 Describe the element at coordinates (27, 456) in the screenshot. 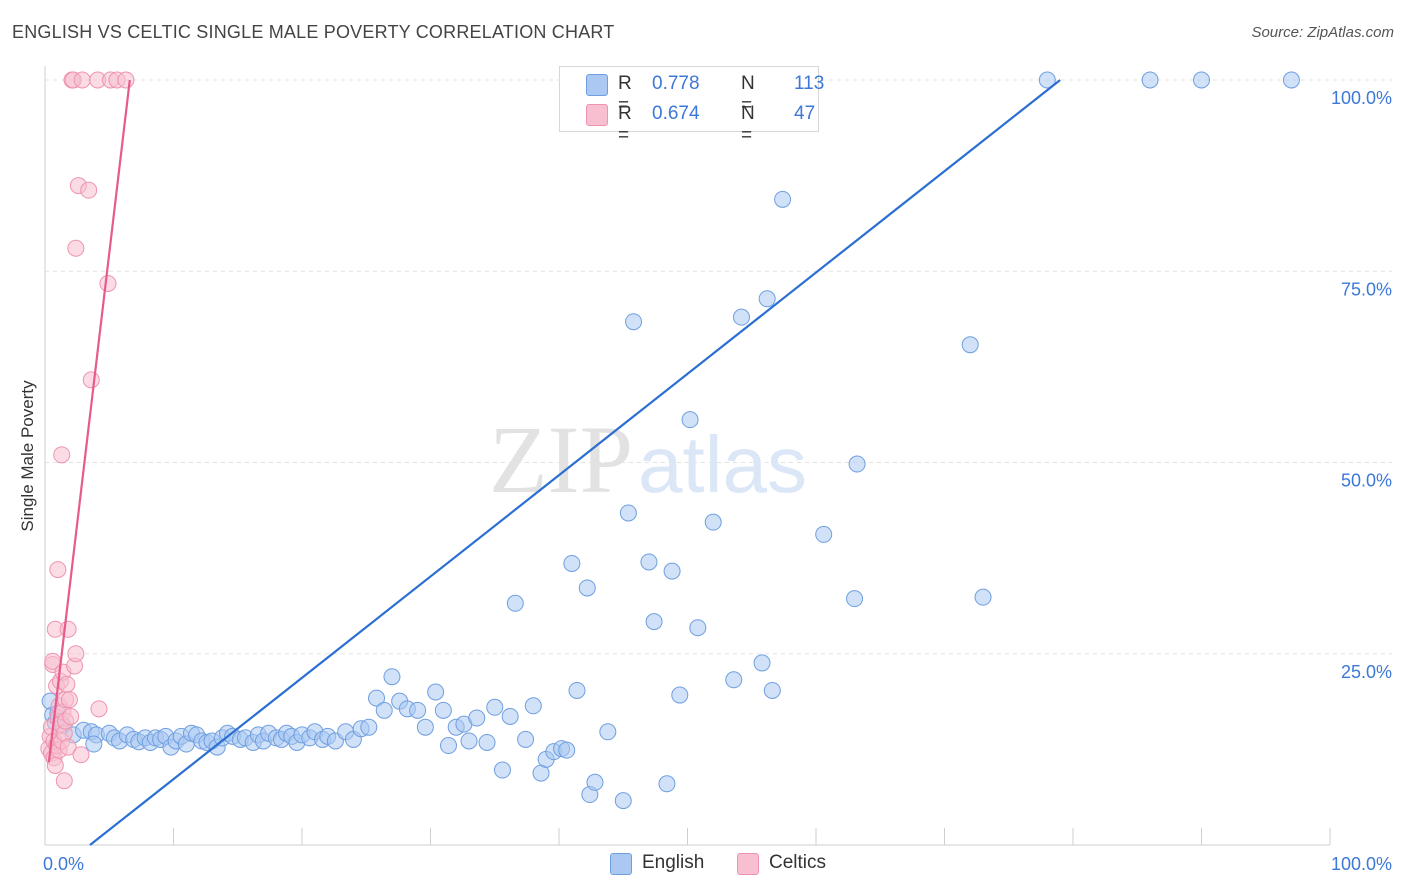

I see `y-axis-label: Single Male Poverty` at that location.